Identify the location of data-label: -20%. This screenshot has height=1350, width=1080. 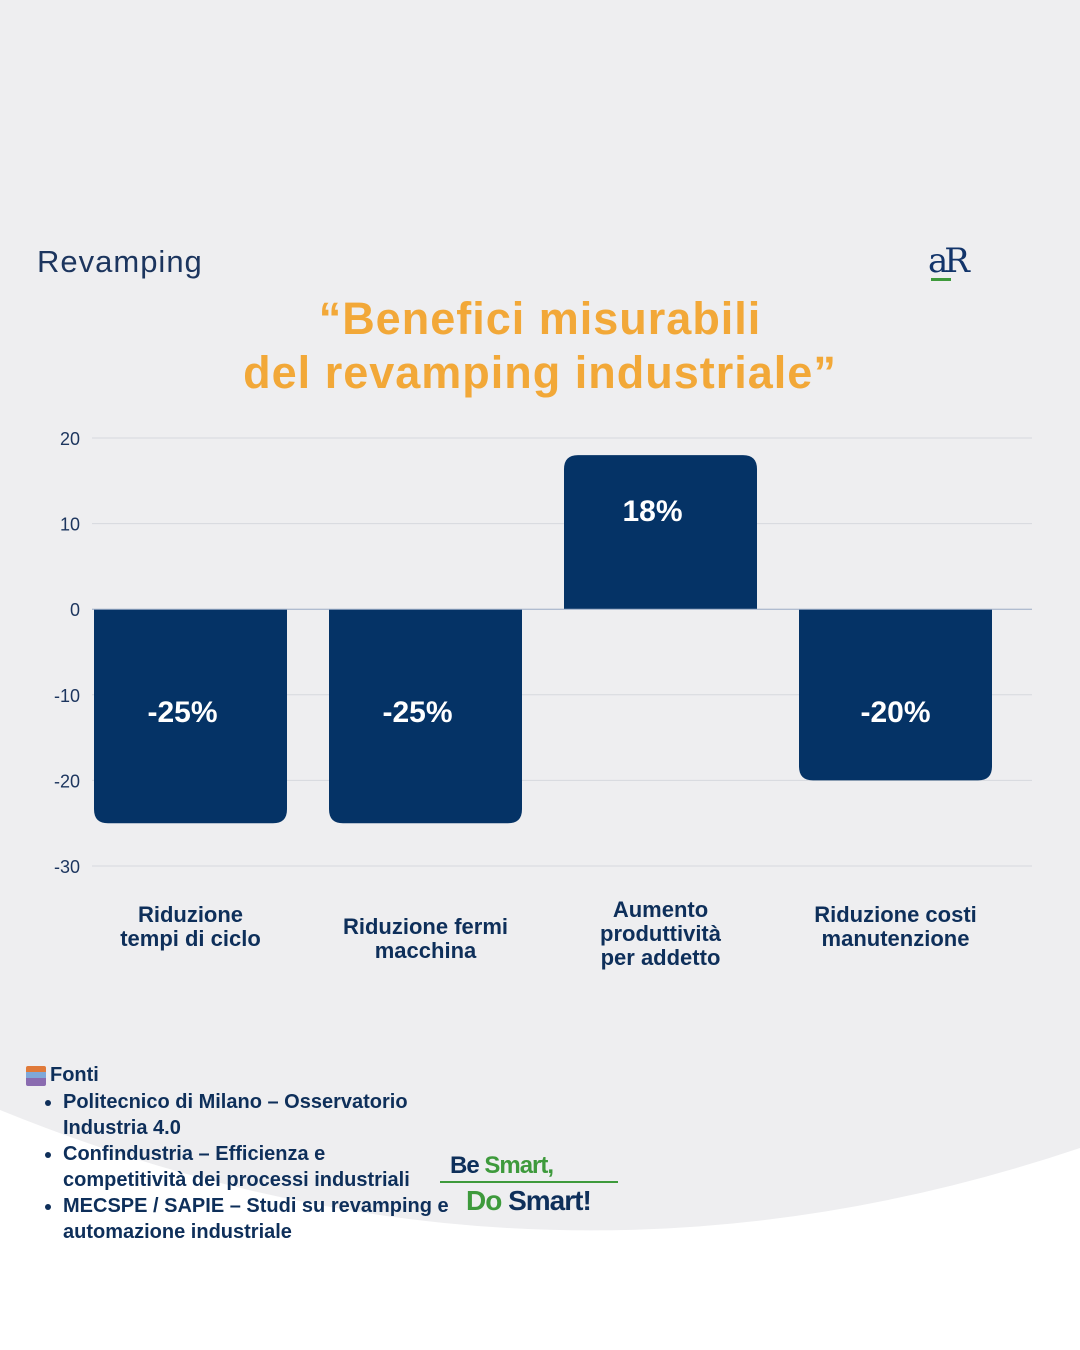
(895, 712).